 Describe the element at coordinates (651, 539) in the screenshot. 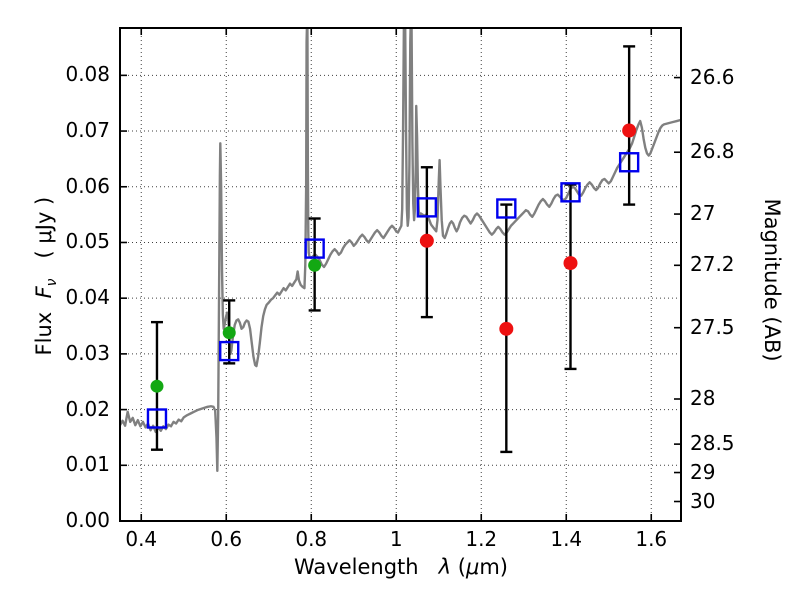

I see `x-axis-tick-label: 1.6` at that location.